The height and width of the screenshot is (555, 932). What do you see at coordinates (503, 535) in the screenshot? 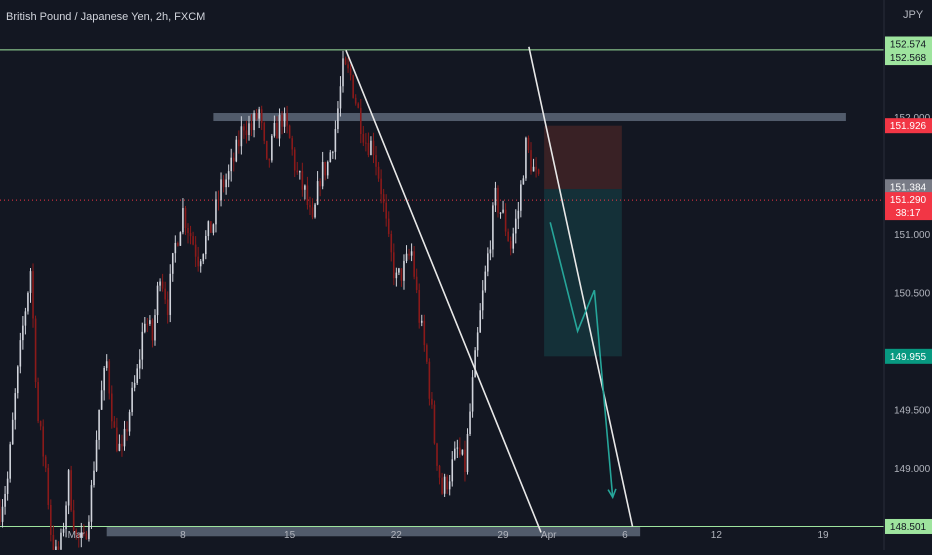
I see `time-tick-label: 29` at bounding box center [503, 535].